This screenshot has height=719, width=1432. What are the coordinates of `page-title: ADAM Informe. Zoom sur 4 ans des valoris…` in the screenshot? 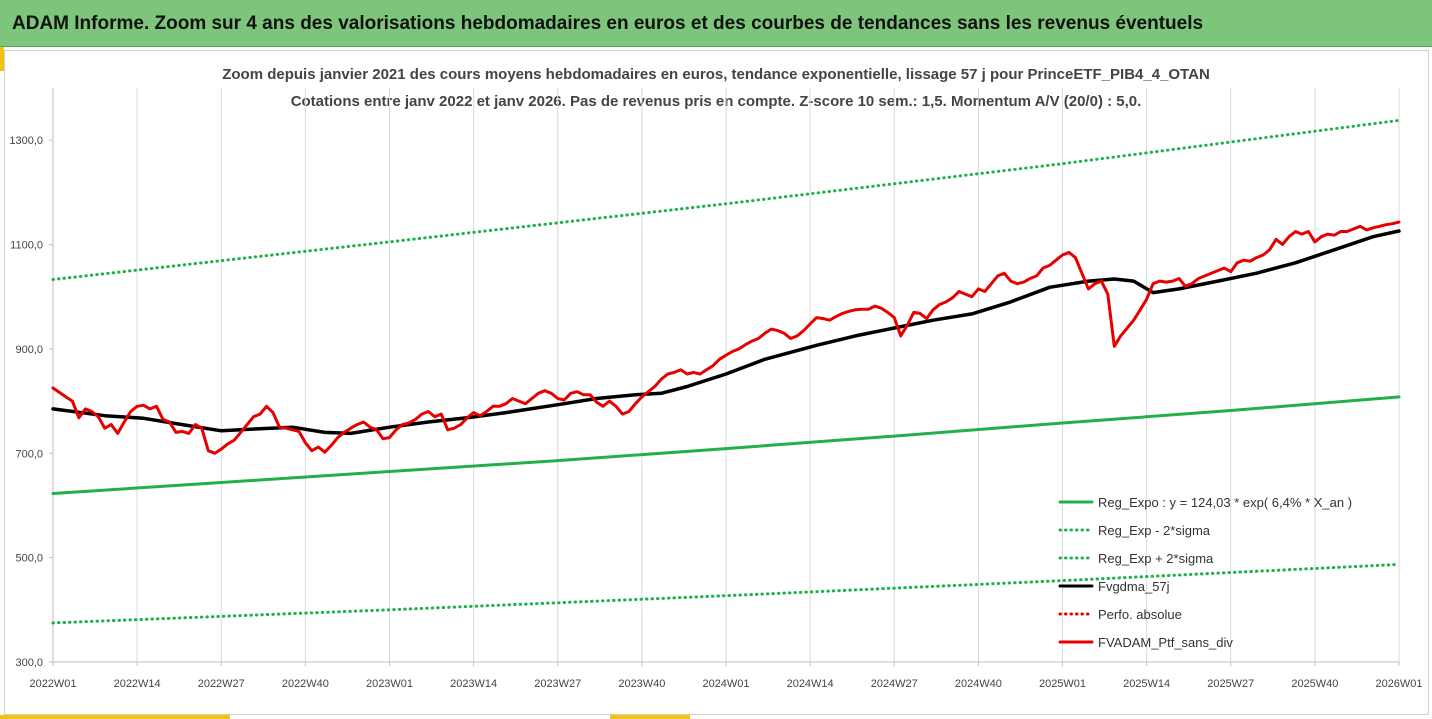 It's located at (608, 23).